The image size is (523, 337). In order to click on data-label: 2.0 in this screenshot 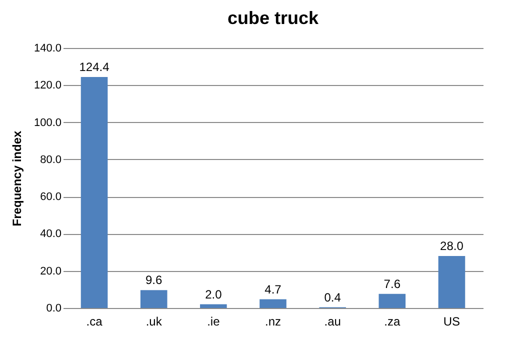, I will do `click(213, 294)`.